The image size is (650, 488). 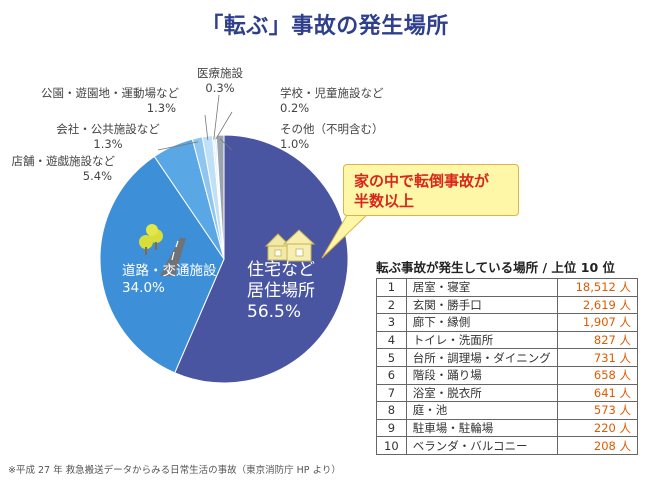 I want to click on medical-value: 0.3%, so click(x=220, y=88).